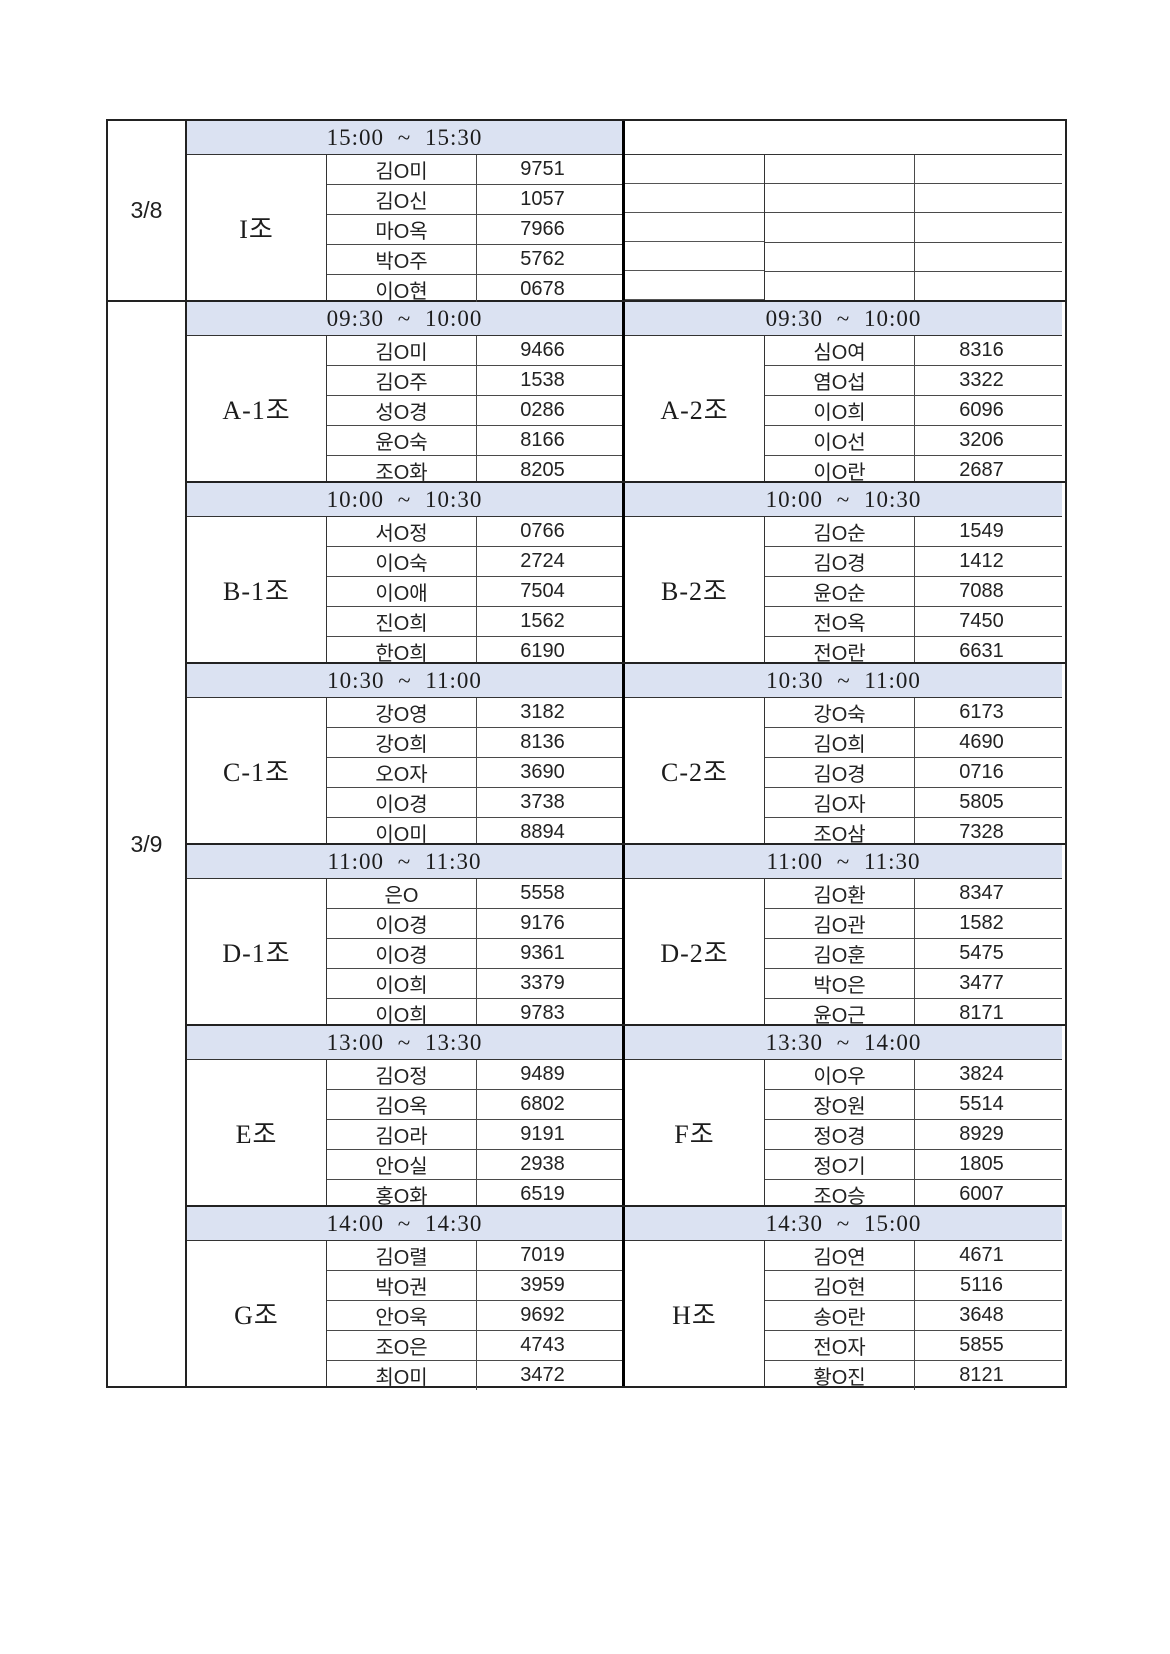 The width and height of the screenshot is (1170, 1654). Describe the element at coordinates (474, 410) in the screenshot. I see `member-row: 성O경 0286` at that location.